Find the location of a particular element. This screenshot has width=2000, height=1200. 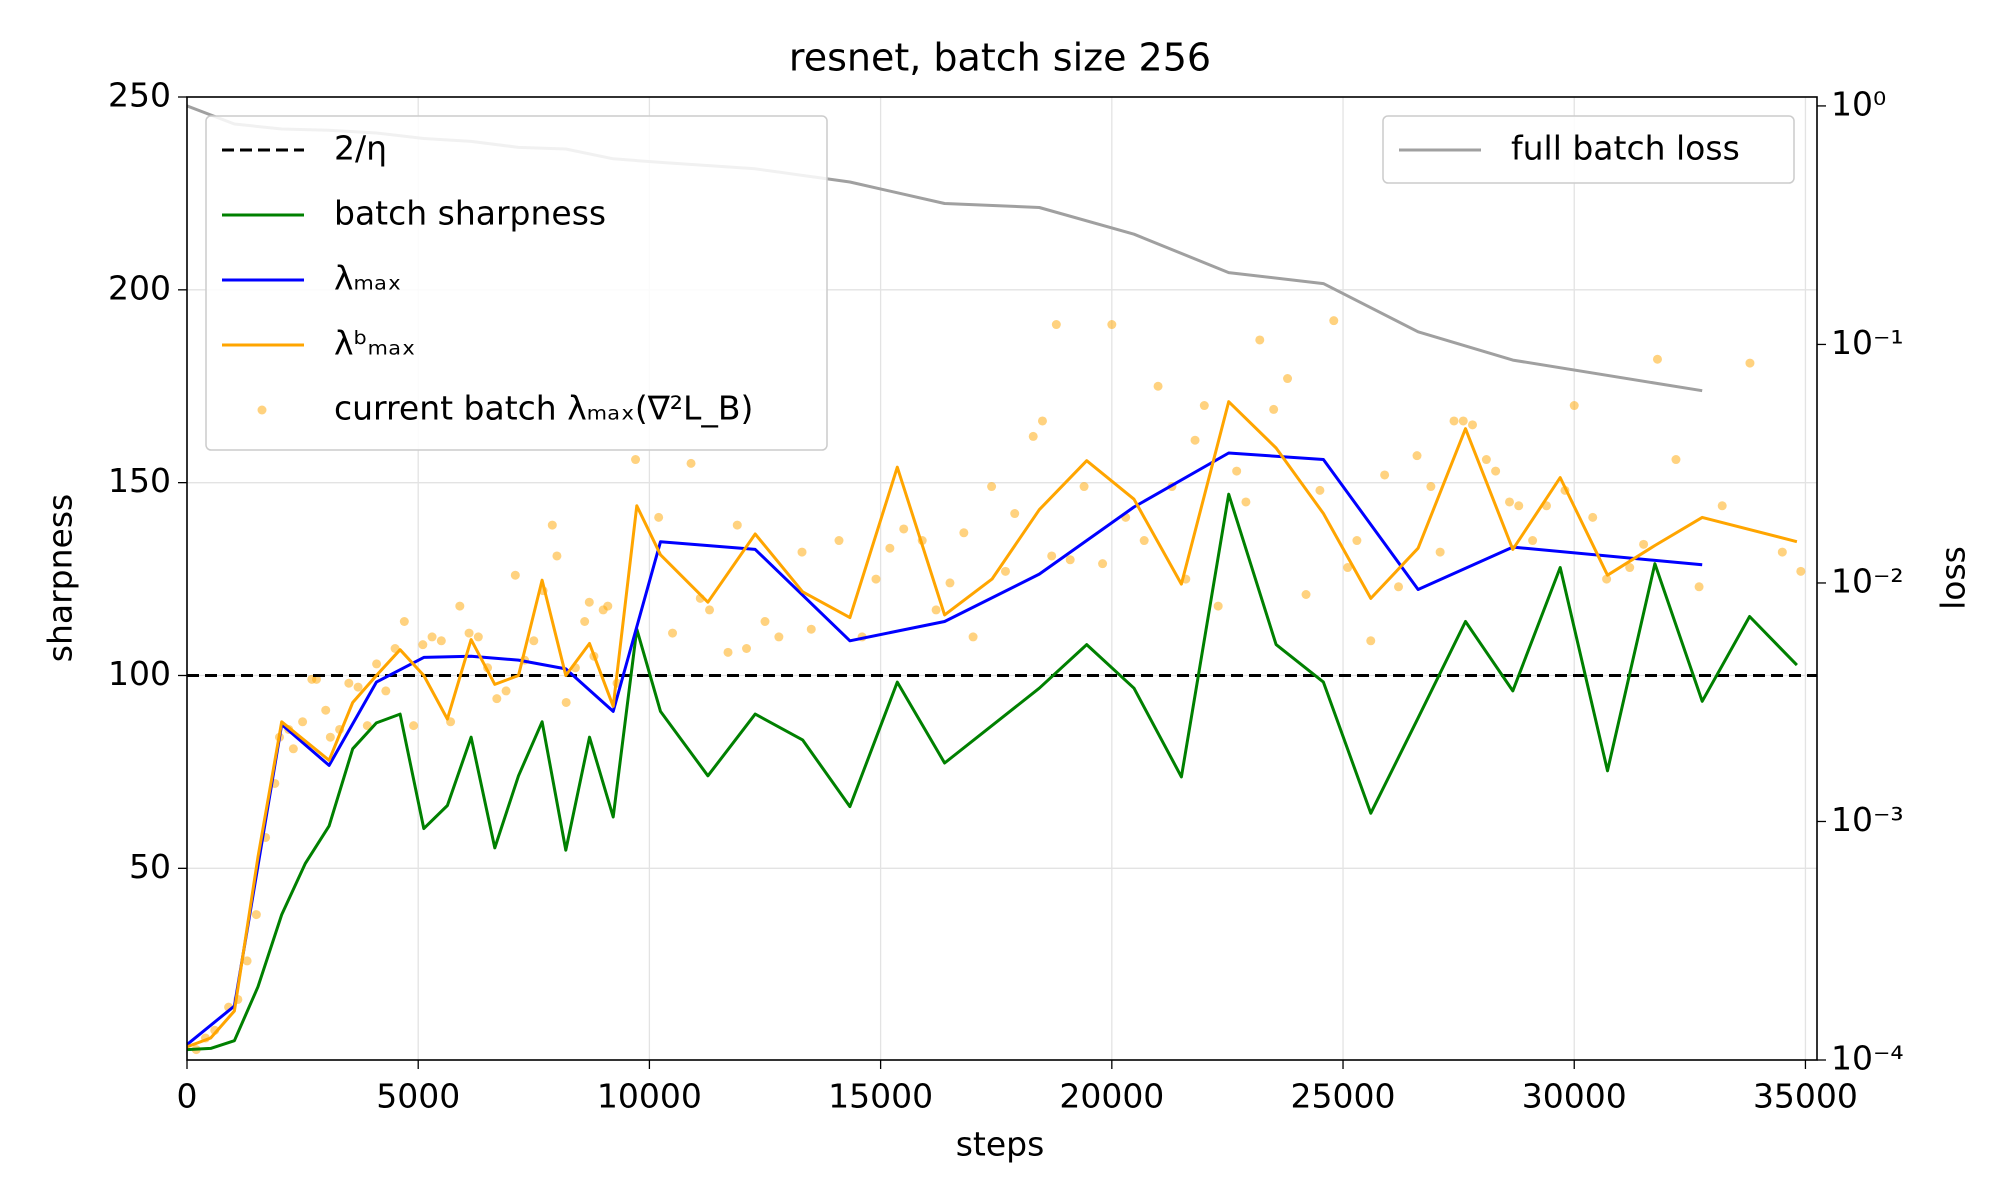

y2-tick-label: 10⁻² is located at coordinates (1867, 580).